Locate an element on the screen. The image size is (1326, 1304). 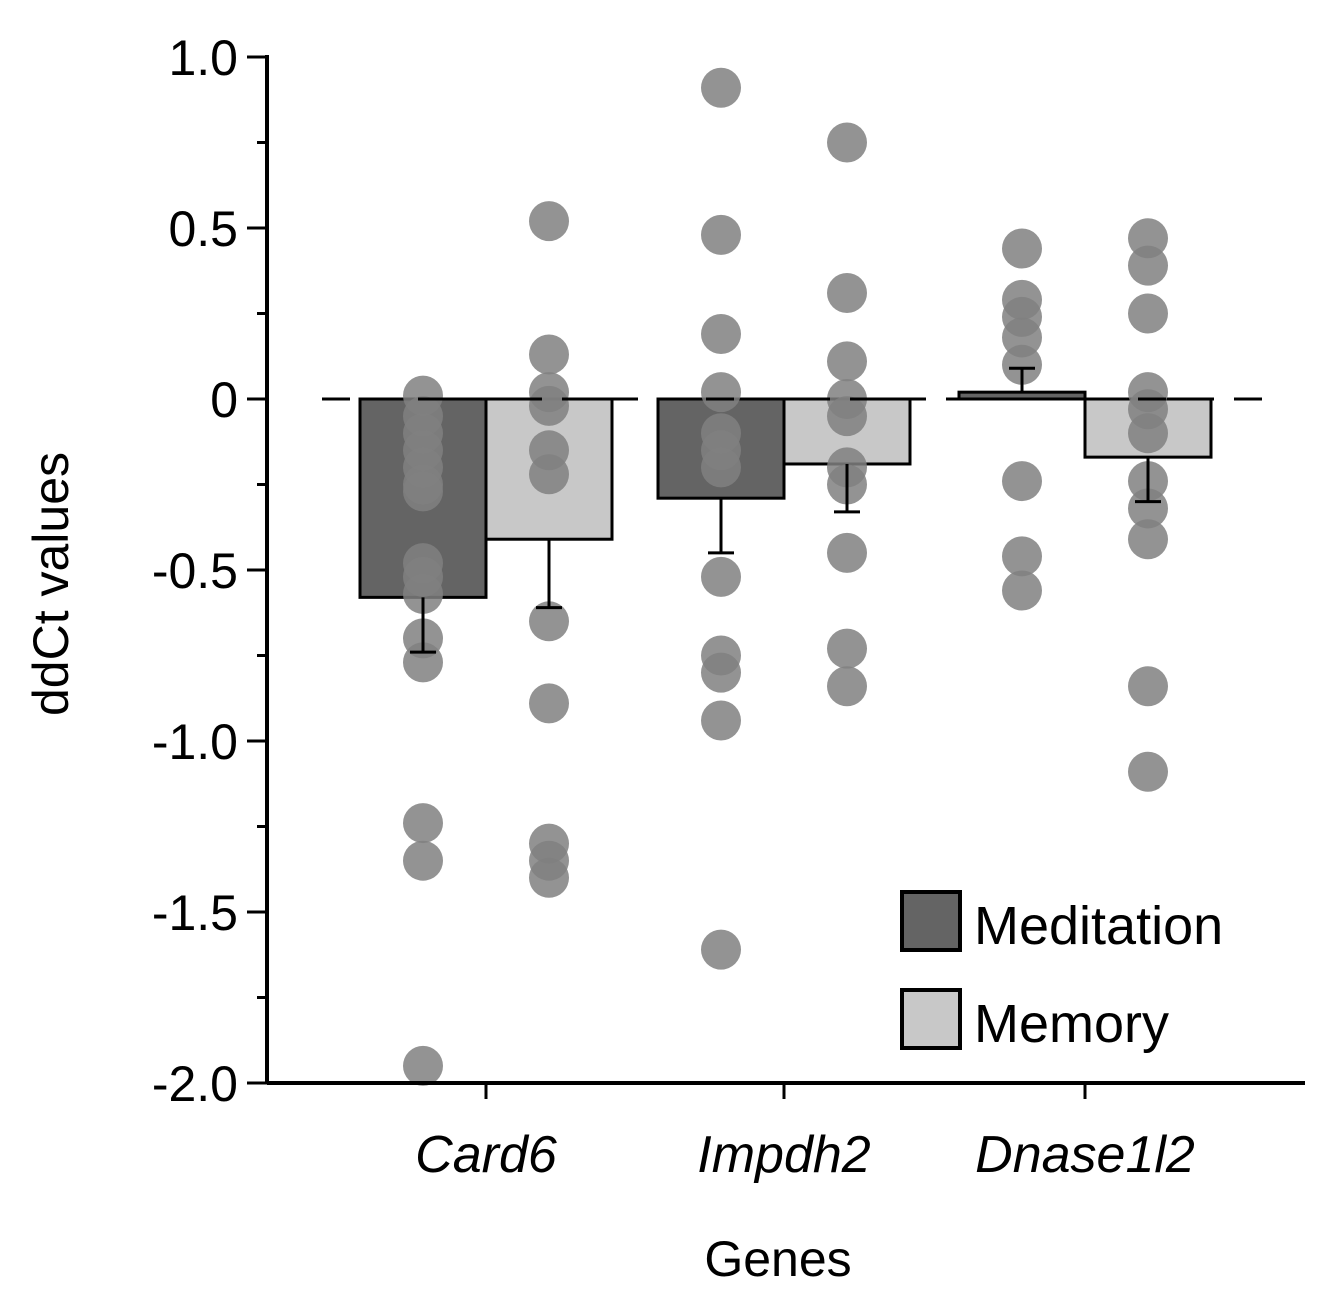
legend: Meditation Memory is located at coordinates (1061, 972).